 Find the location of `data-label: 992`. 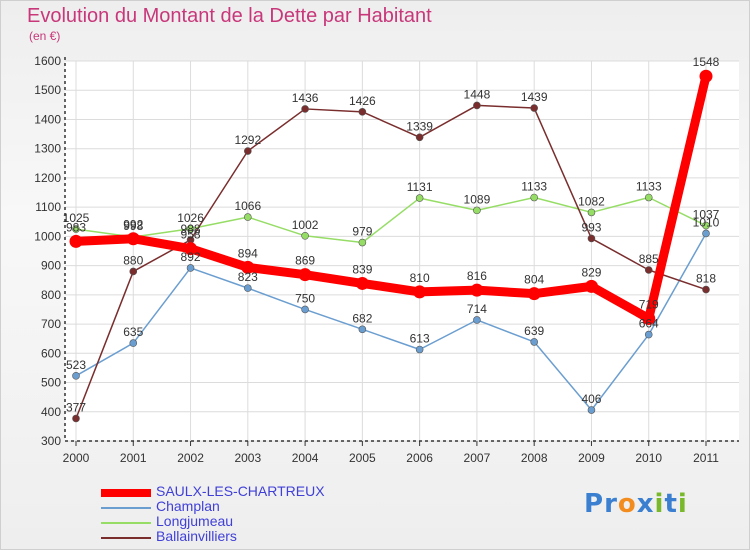

data-label: 992 is located at coordinates (133, 225).